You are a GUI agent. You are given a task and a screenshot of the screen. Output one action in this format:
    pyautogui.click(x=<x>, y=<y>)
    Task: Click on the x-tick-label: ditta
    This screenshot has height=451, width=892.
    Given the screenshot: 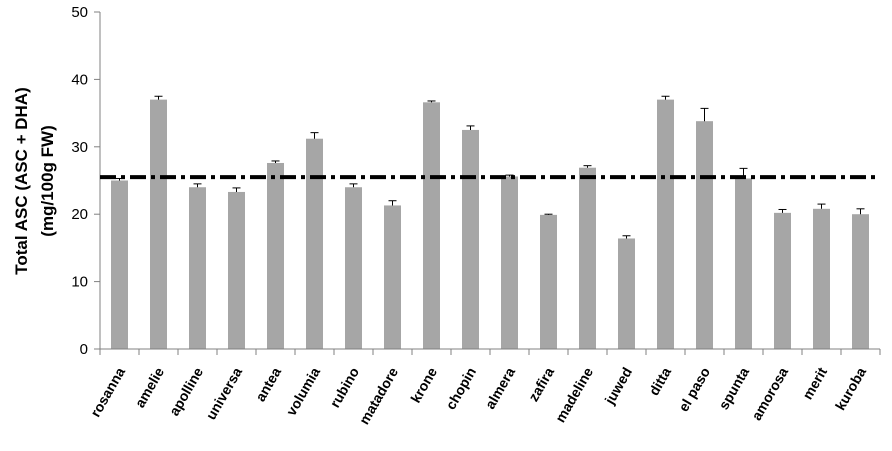 What is the action you would take?
    pyautogui.click(x=659, y=381)
    